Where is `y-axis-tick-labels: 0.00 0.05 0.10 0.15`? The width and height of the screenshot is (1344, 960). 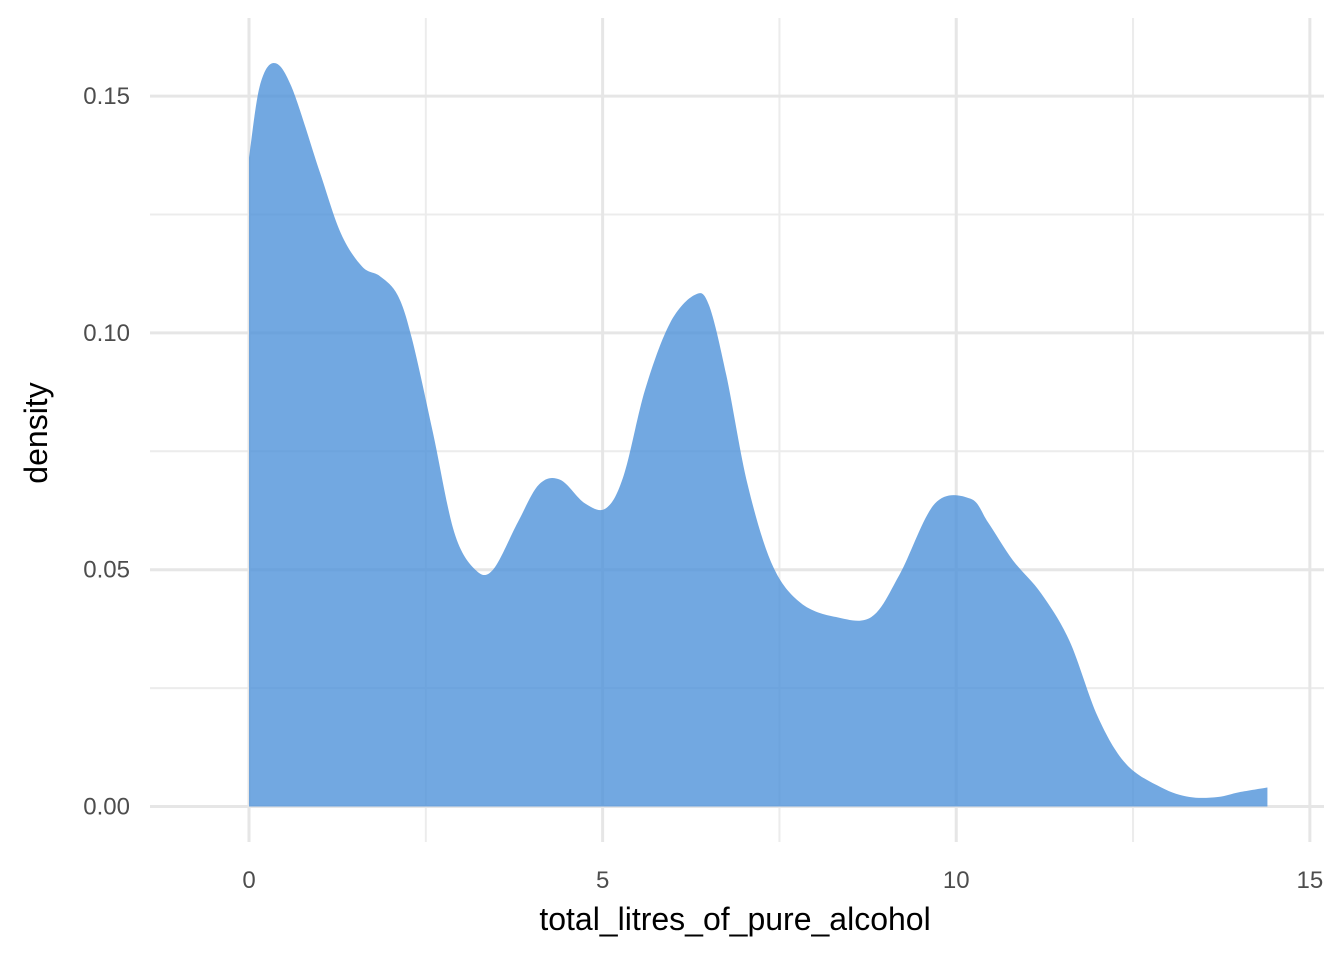 y-axis-tick-labels: 0.00 0.05 0.10 0.15 is located at coordinates (106, 451).